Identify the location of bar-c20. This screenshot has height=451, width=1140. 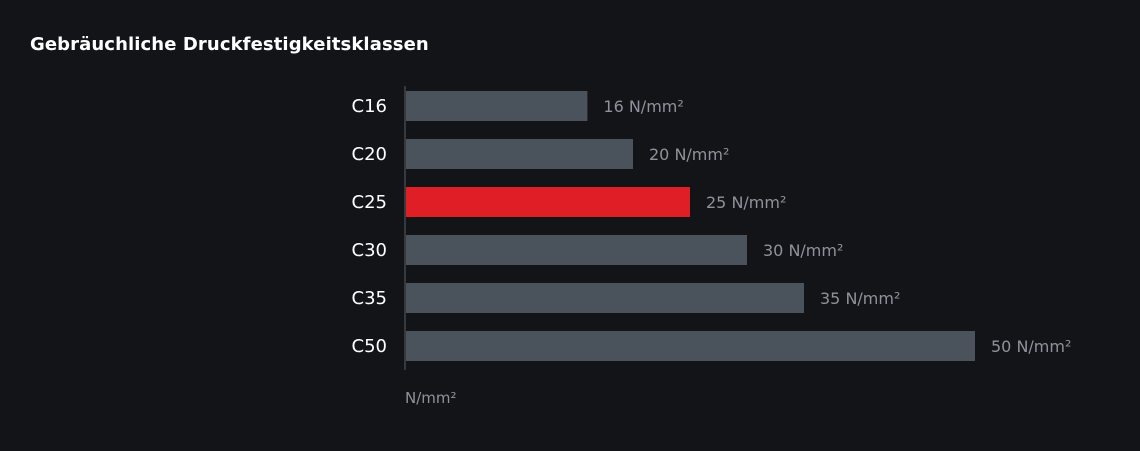
(519, 154).